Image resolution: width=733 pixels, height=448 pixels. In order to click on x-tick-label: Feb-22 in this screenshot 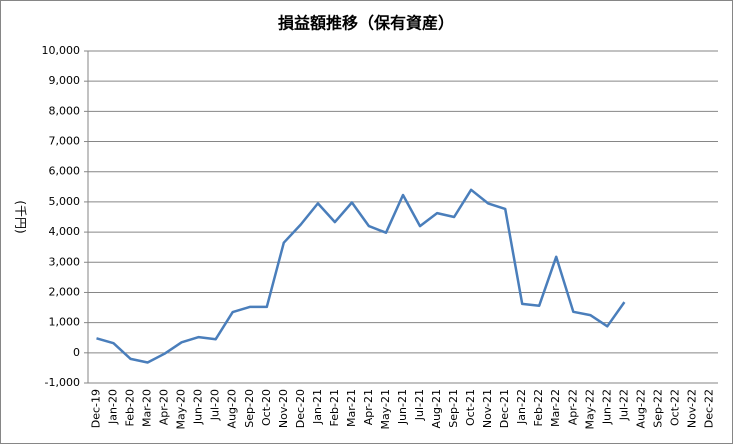, I will do `click(538, 407)`.